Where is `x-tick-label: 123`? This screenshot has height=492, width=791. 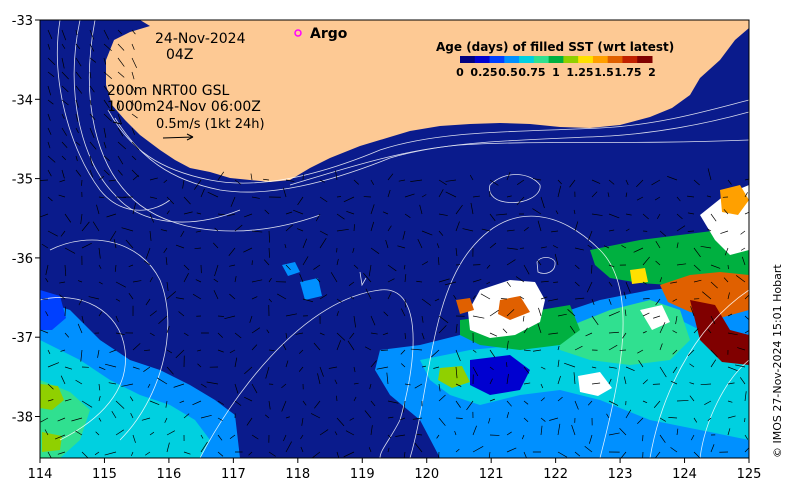
x-tick-label: 123 is located at coordinates (620, 474).